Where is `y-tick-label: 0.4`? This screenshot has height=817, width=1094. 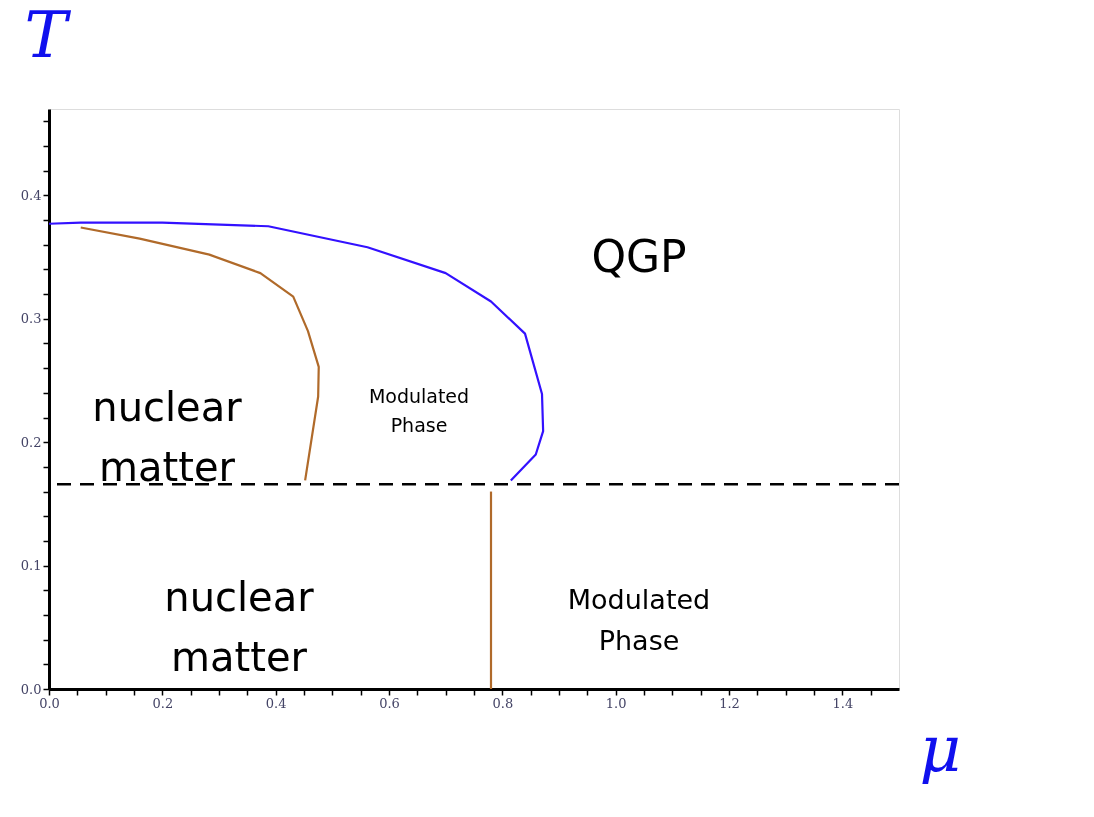 y-tick-label: 0.4 is located at coordinates (31, 195).